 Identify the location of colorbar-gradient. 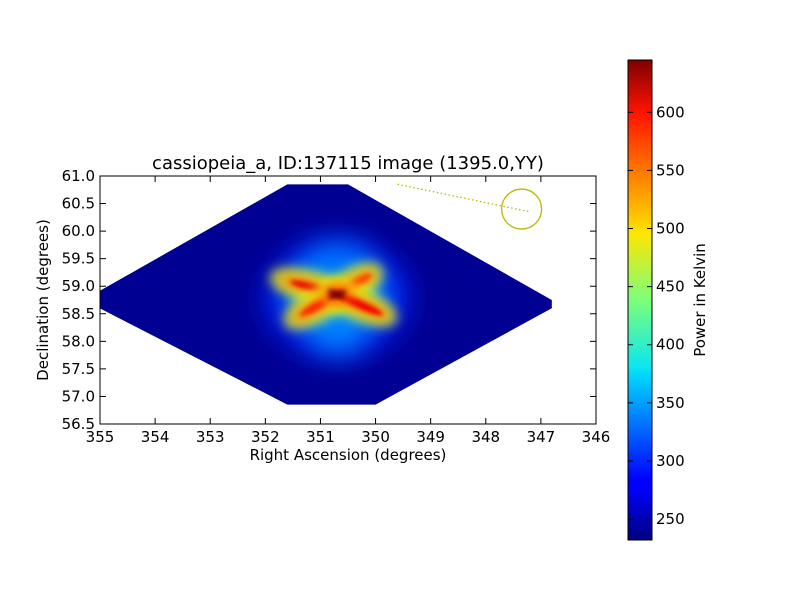
(640, 300).